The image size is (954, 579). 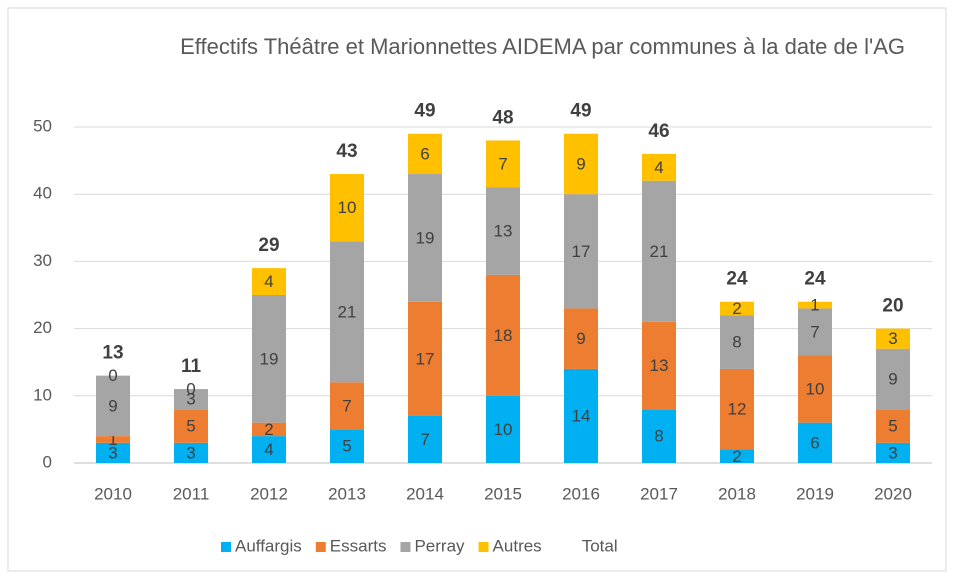 What do you see at coordinates (659, 493) in the screenshot?
I see `x-tick-label: 2017` at bounding box center [659, 493].